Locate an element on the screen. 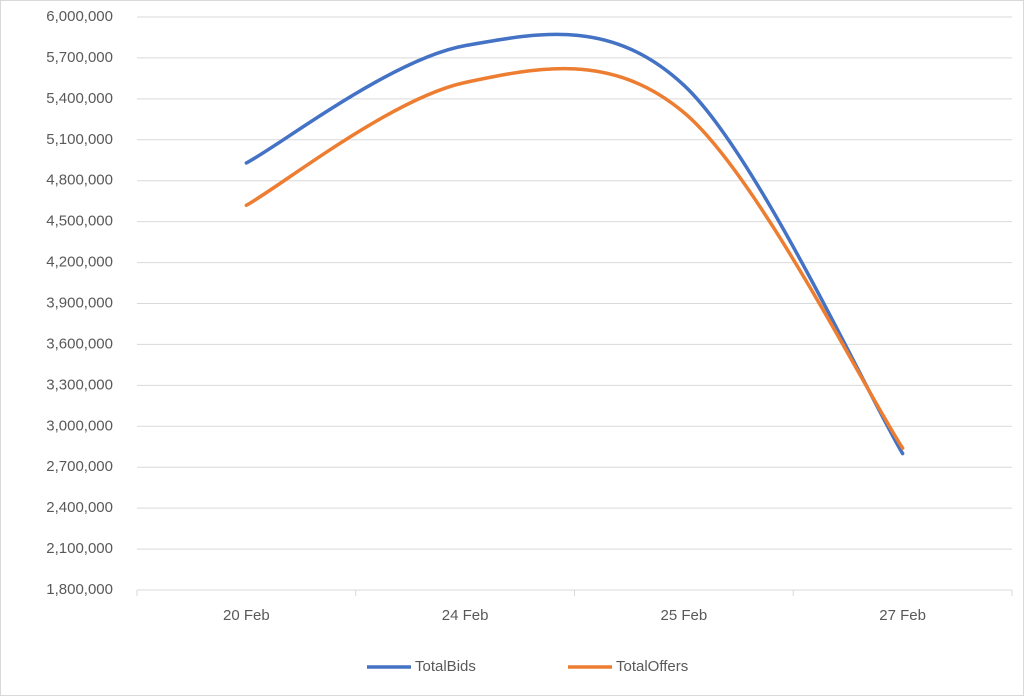 This screenshot has width=1024, height=696. y-tick-label: 3,900,000 is located at coordinates (79, 302).